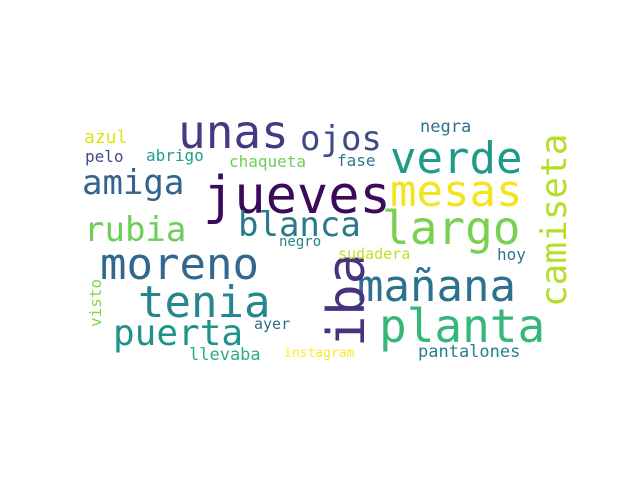 The width and height of the screenshot is (640, 480). Describe the element at coordinates (469, 352) in the screenshot. I see `word-pantalones: pantalones` at that location.